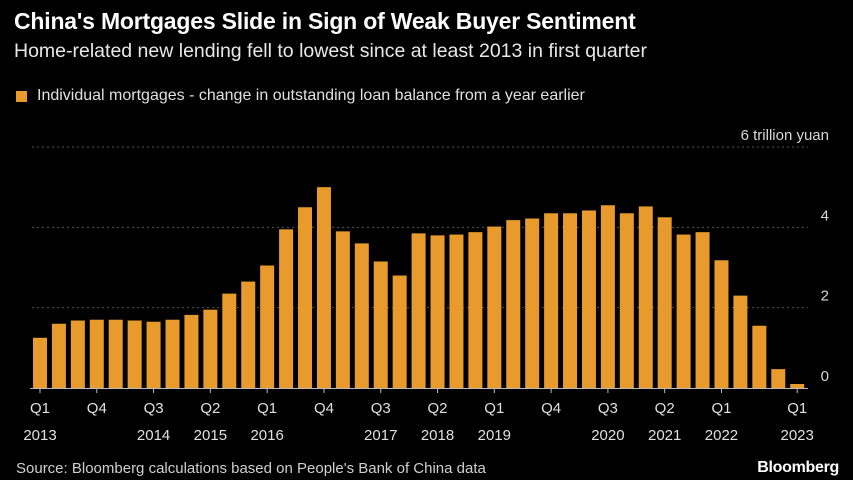 This screenshot has width=853, height=480. Describe the element at coordinates (825, 296) in the screenshot. I see `y-tick-label: 2` at that location.